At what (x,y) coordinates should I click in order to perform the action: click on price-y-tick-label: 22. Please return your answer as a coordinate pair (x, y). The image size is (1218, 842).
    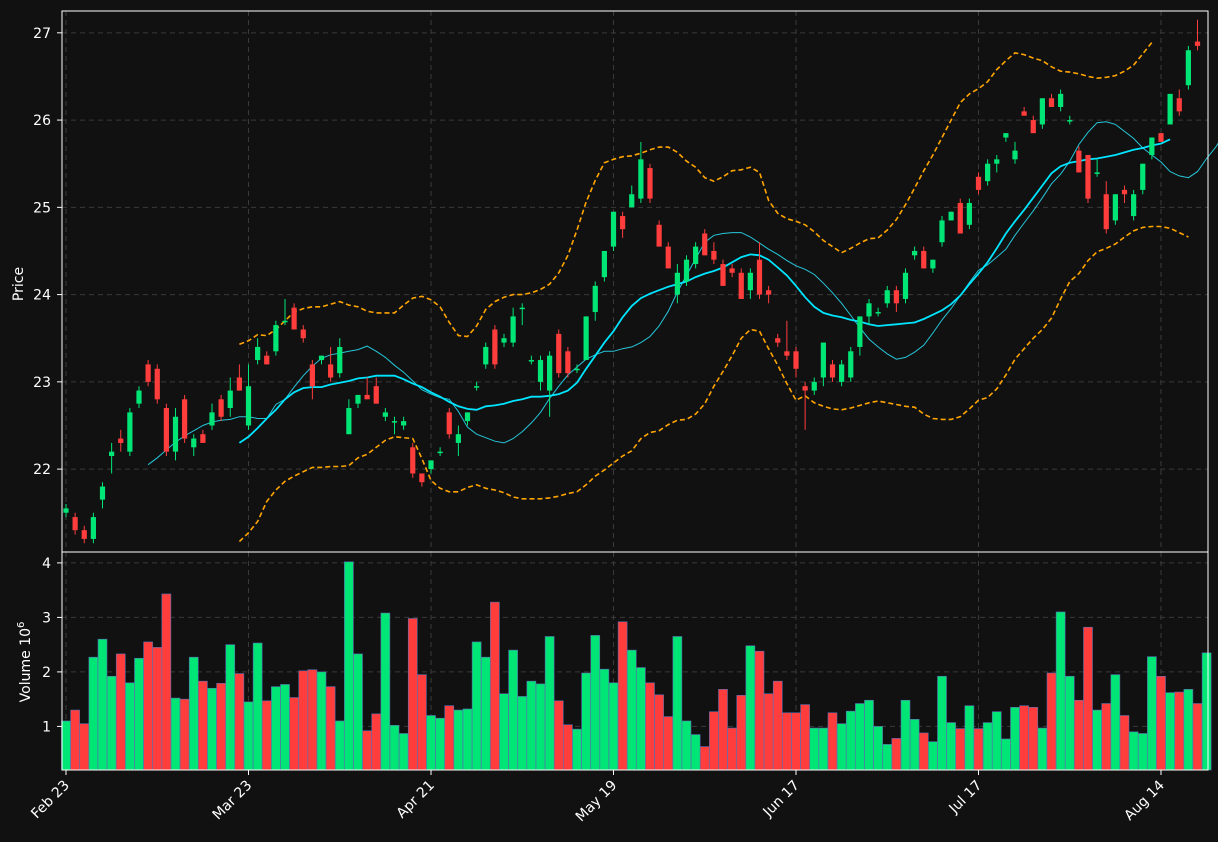
    Looking at the image, I should click on (42, 470).